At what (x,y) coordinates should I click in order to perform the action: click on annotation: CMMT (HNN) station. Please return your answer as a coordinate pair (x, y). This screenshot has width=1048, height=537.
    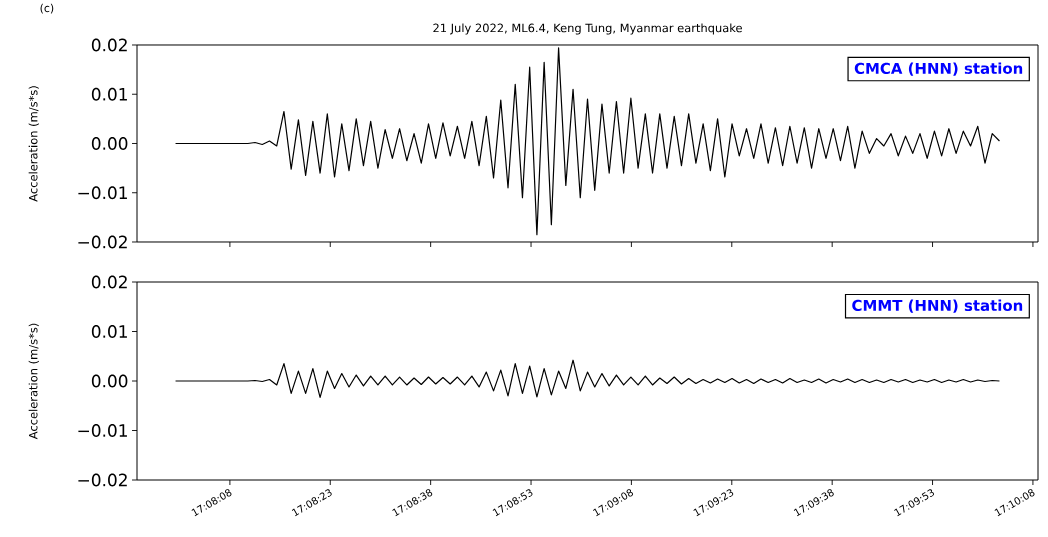
    Looking at the image, I should click on (937, 306).